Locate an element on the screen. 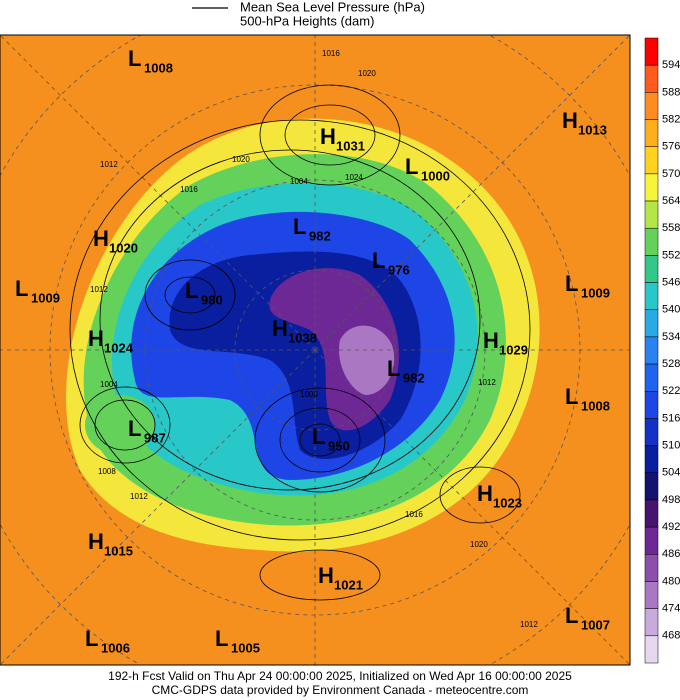 The height and width of the screenshot is (700, 680). pressure-center-value: 1013 is located at coordinates (592, 129).